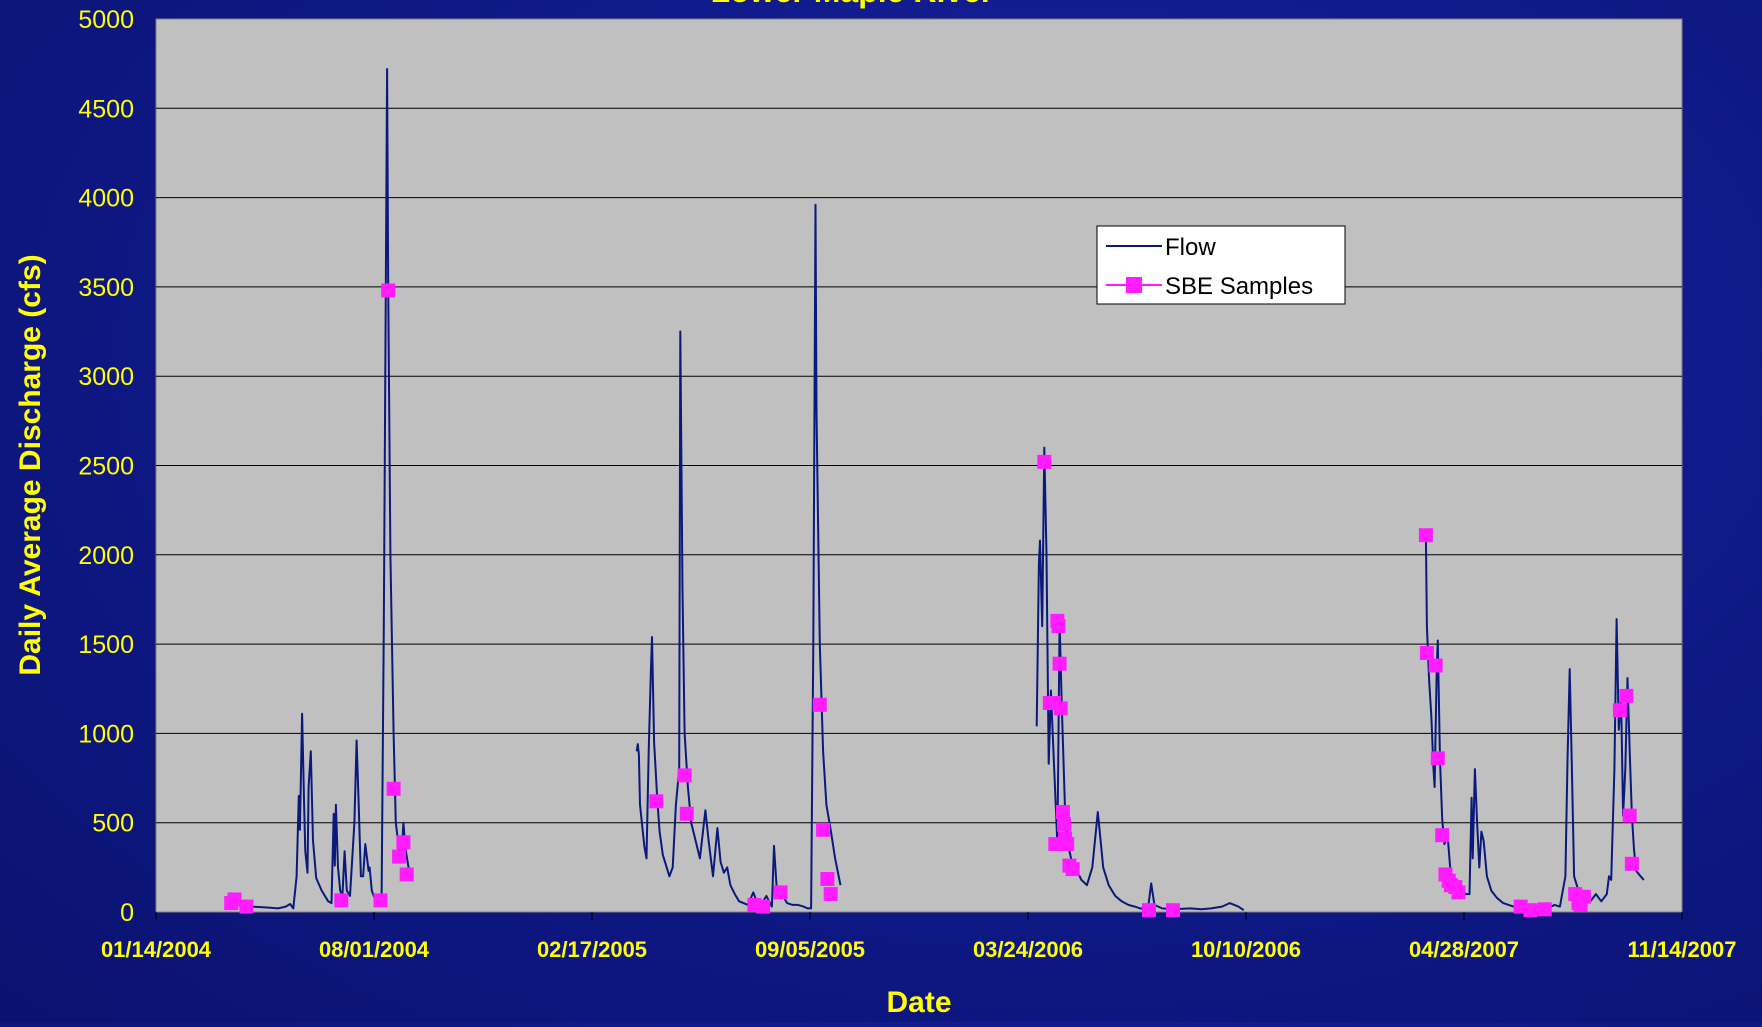 The width and height of the screenshot is (1762, 1027). I want to click on y-tick-label: 3000, so click(106, 377).